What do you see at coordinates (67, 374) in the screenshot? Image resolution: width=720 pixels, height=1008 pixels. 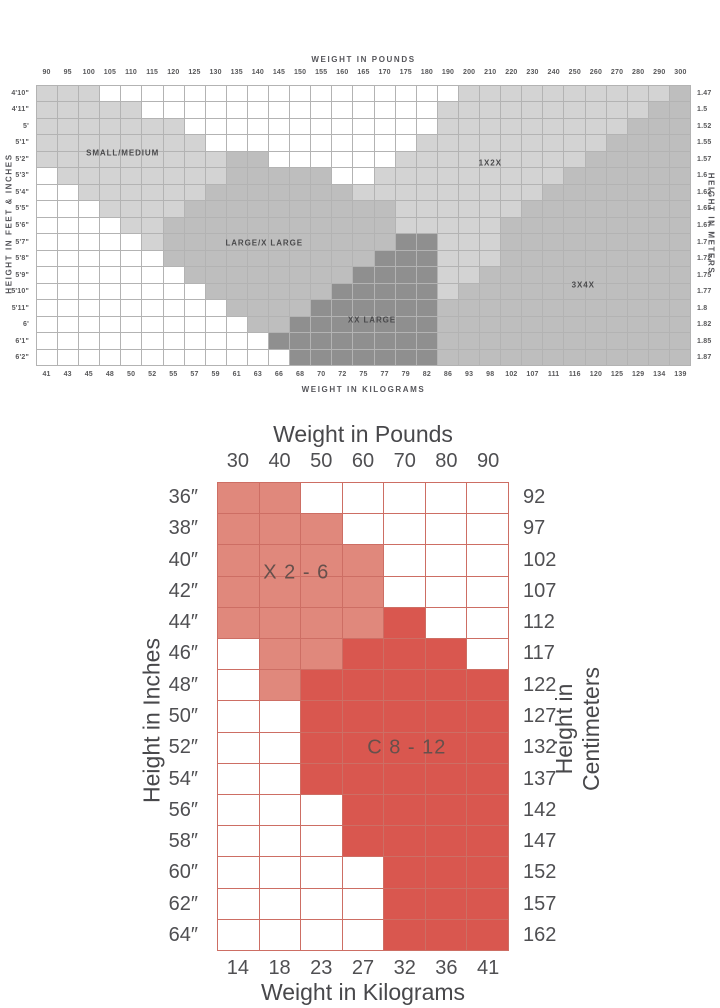 I see `tick-label: 43` at bounding box center [67, 374].